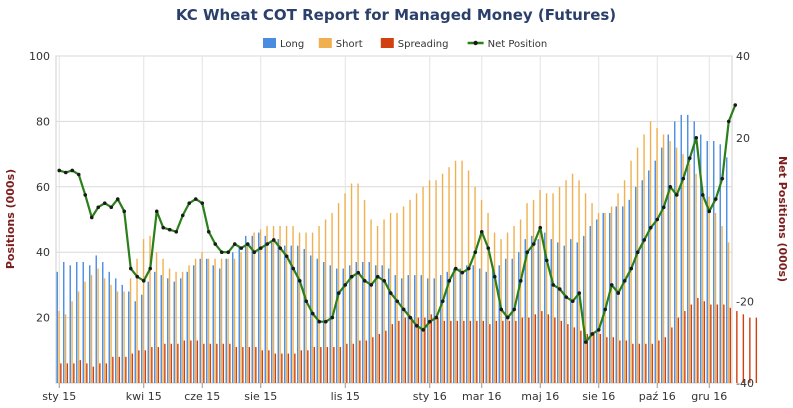 The image size is (793, 408). I want to click on legend-swatch-spreading, so click(387, 43).